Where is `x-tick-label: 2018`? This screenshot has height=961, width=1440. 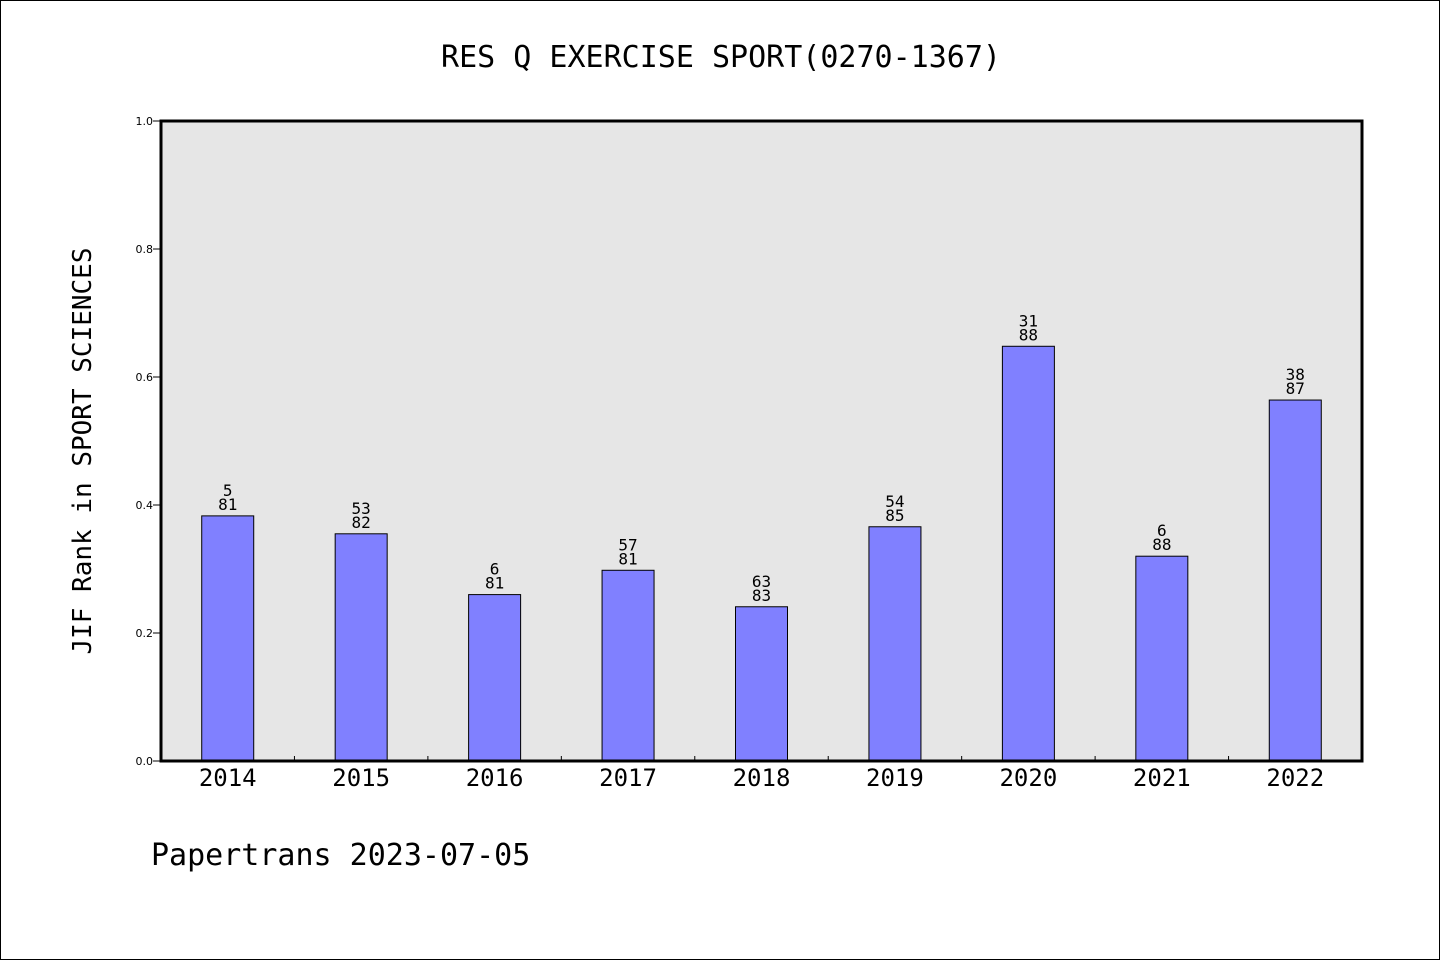 x-tick-label: 2018 is located at coordinates (762, 778).